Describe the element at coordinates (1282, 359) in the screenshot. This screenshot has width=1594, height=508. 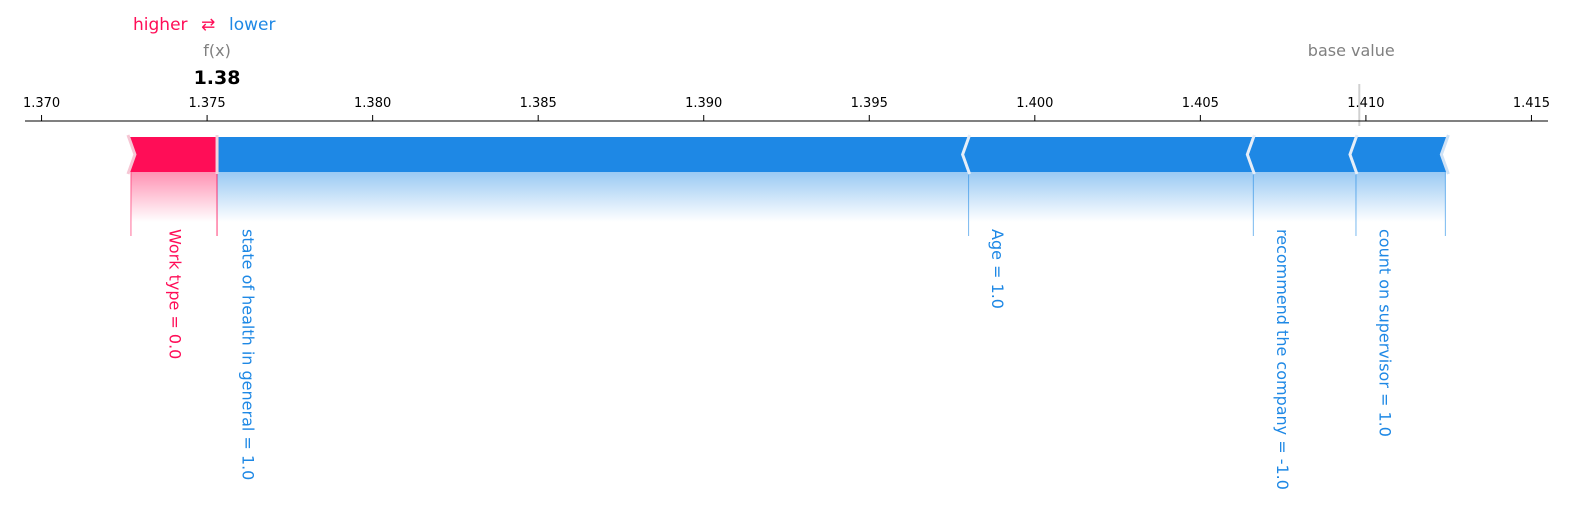
I see `feature-label-negative: recommend the company = -1.0` at that location.